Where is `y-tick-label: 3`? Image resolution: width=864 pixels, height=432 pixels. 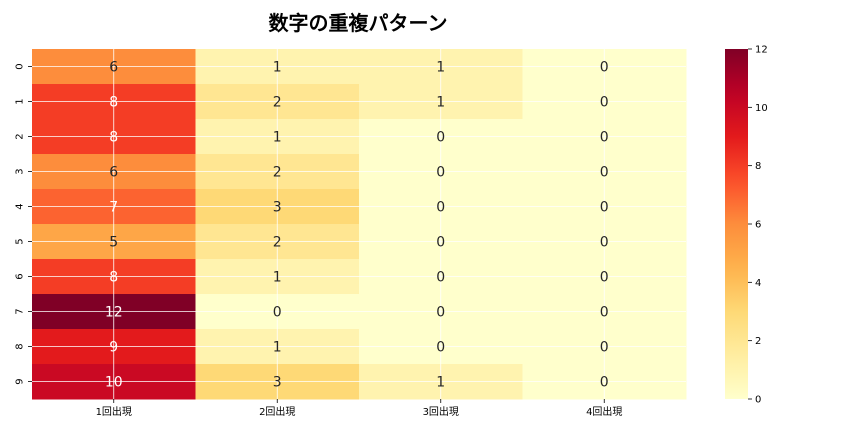 y-tick-label: 3 is located at coordinates (20, 171).